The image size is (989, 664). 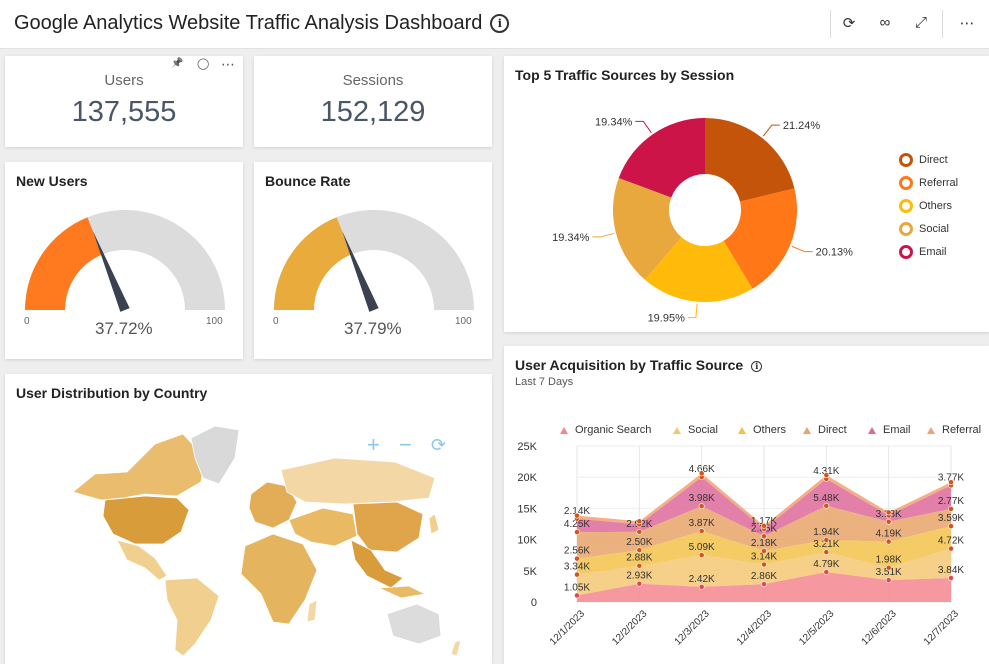 I want to click on users-label: Users, so click(x=124, y=80).